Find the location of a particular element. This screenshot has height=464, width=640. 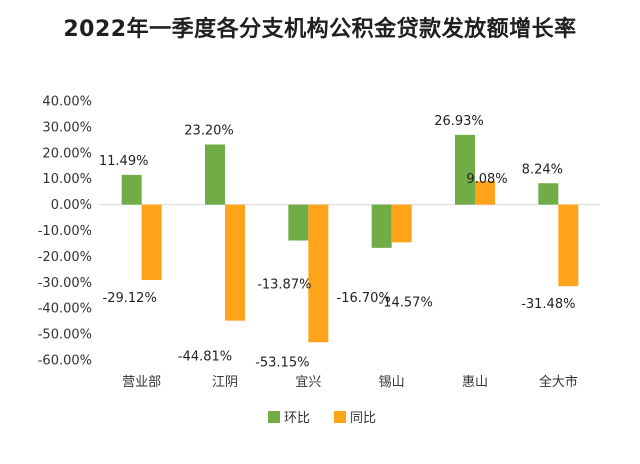

data-label-yoy: -29.12% is located at coordinates (130, 298).